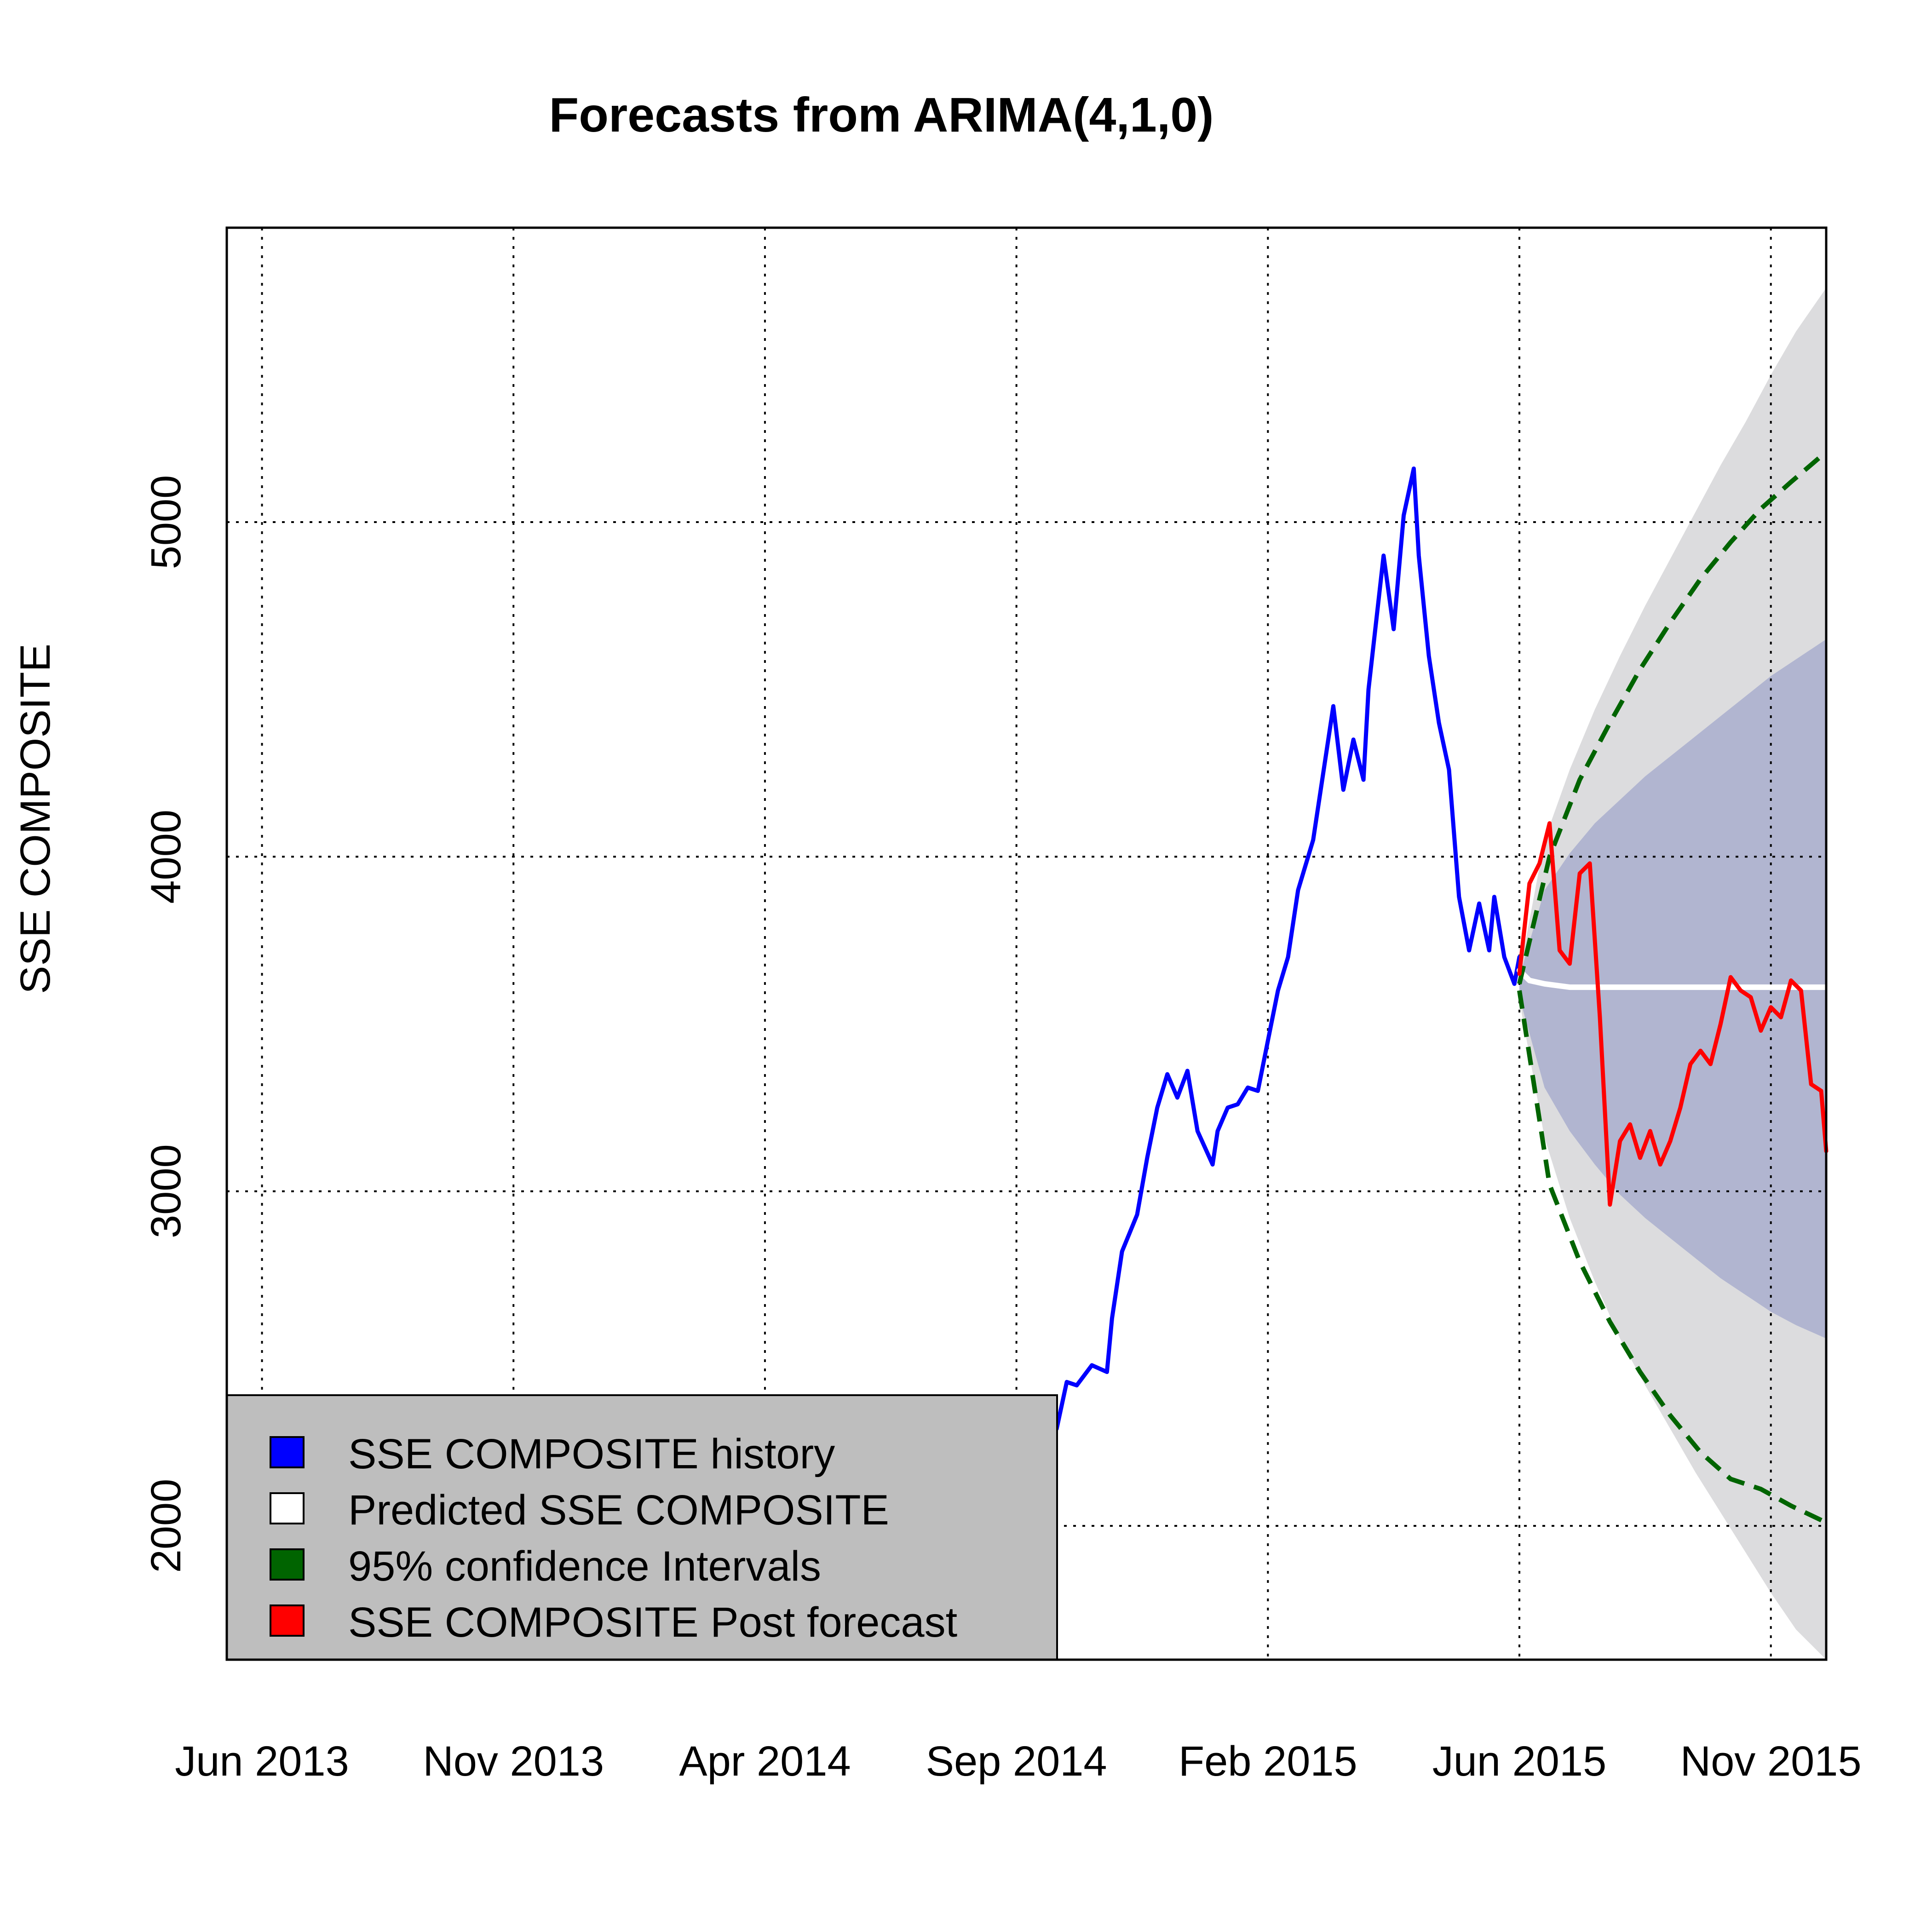 The image size is (1932, 1932). What do you see at coordinates (765, 1761) in the screenshot?
I see `x-tick-label: Apr 2014` at bounding box center [765, 1761].